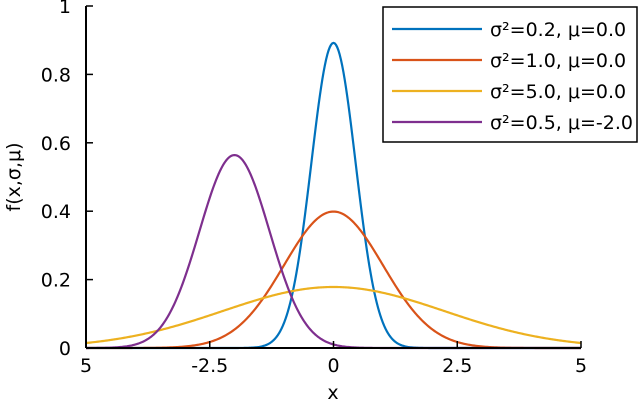 The width and height of the screenshot is (643, 405). I want to click on y-tick-label: 0.4, so click(56, 212).